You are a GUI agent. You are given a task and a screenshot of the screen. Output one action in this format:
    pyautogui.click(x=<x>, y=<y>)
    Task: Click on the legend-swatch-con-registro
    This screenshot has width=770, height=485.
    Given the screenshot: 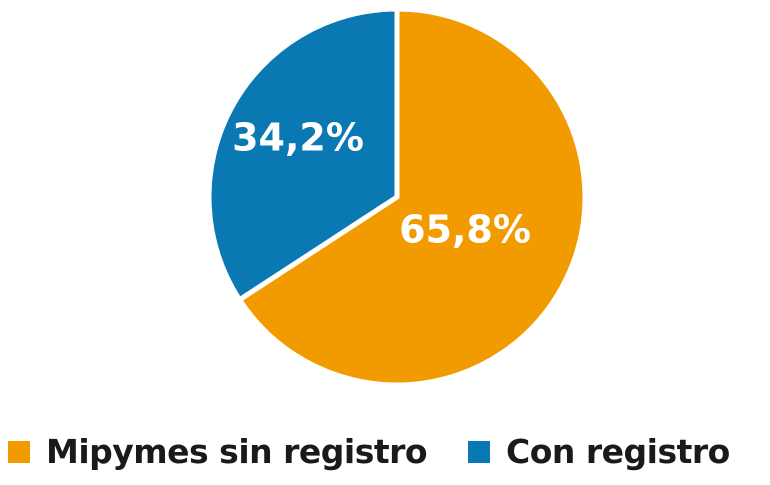 What is the action you would take?
    pyautogui.click(x=479, y=451)
    